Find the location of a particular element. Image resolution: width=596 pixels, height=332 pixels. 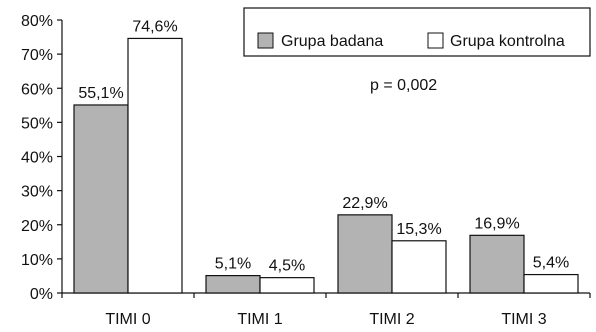

legend: Grupa badana Grupa kontrolna is located at coordinates (417, 32).